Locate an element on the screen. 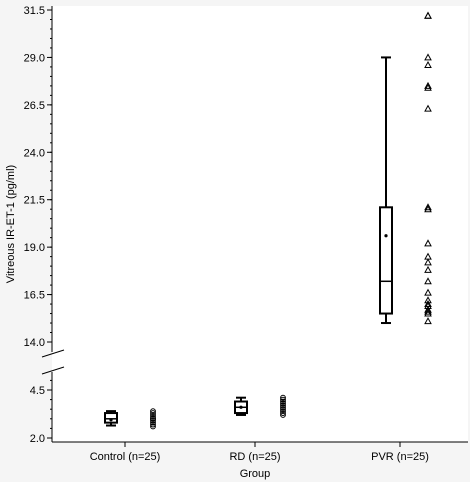  y-tick-label: 24.0 is located at coordinates (34, 153).